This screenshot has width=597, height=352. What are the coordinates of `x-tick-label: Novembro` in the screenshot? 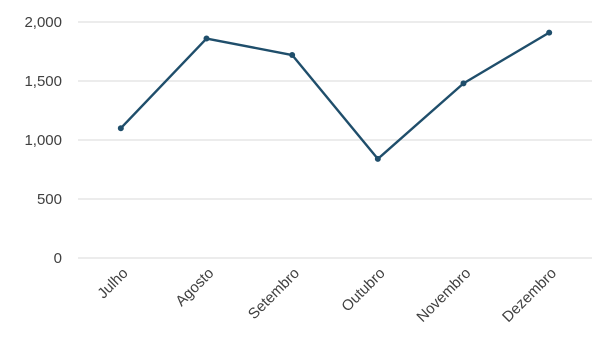 It's located at (443, 295).